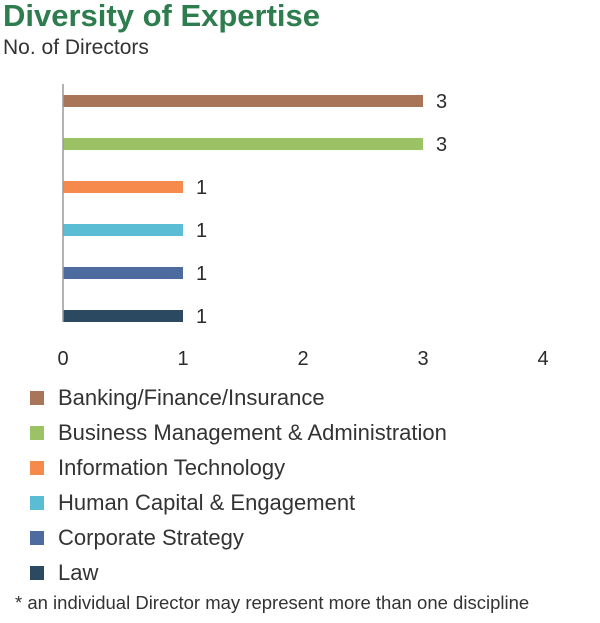 The width and height of the screenshot is (600, 623). I want to click on legend-label: Human Capital & Engagement, so click(207, 502).